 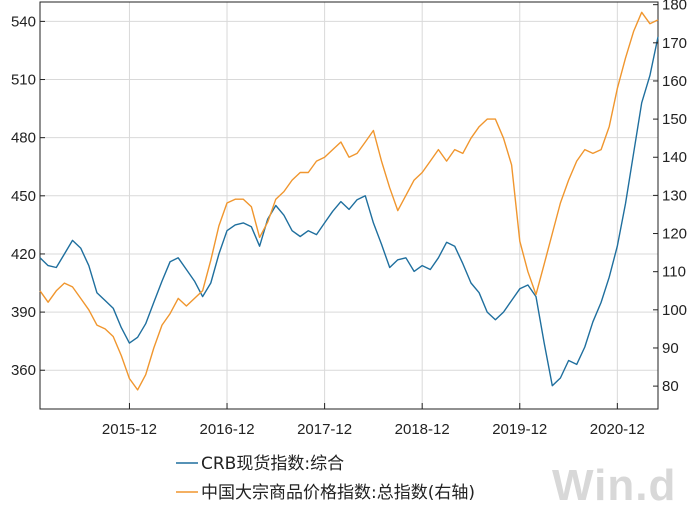 What do you see at coordinates (23, 21) in the screenshot?
I see `y-left-tick-label: 540` at bounding box center [23, 21].